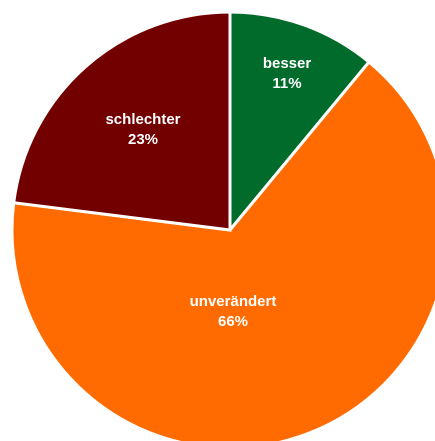 The image size is (435, 441). I want to click on slice-value-unveraendert: 66%, so click(233, 321).